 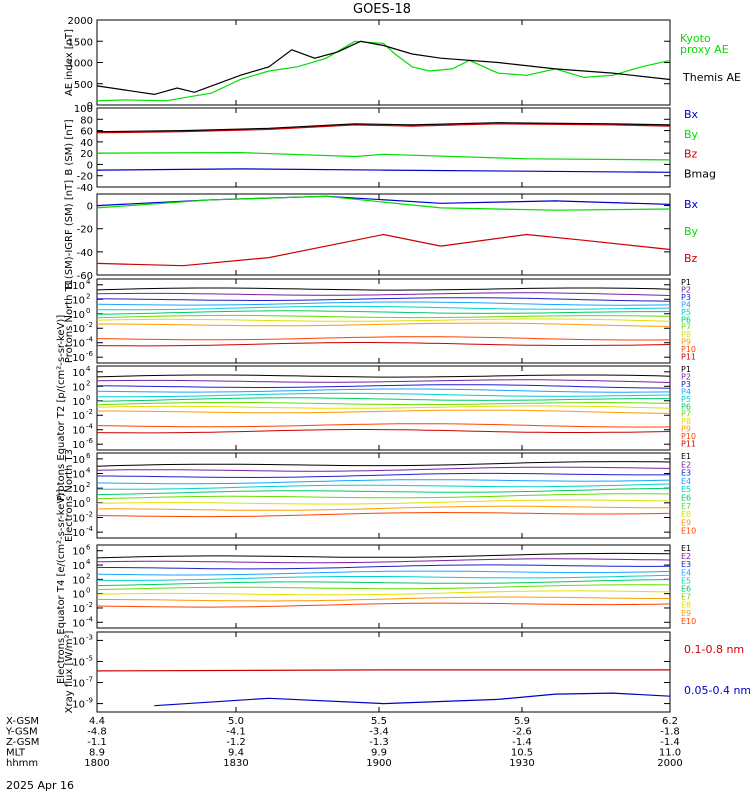 What do you see at coordinates (686, 572) in the screenshot?
I see `legend-6-3: E4` at bounding box center [686, 572].